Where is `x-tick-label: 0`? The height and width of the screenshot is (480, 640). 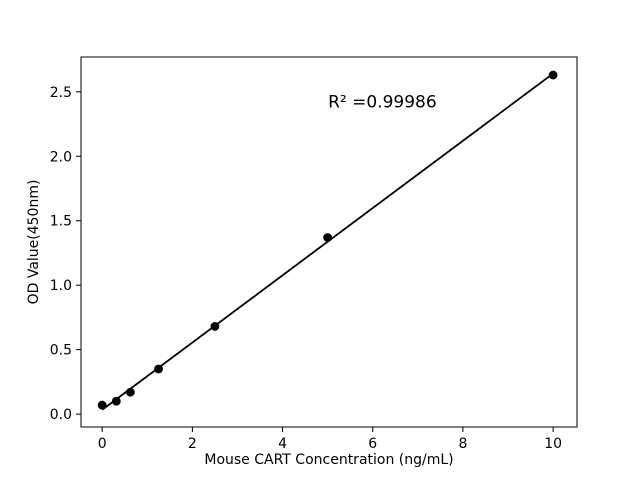
x-tick-label: 0 is located at coordinates (102, 444).